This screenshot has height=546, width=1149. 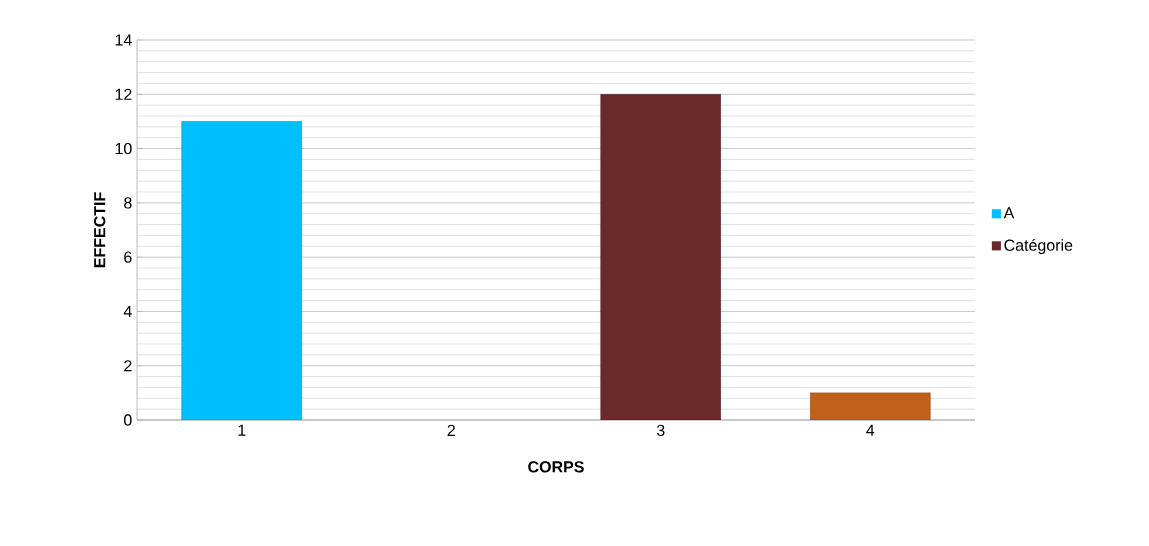 I want to click on y-tick-label: 4, so click(x=127, y=311).